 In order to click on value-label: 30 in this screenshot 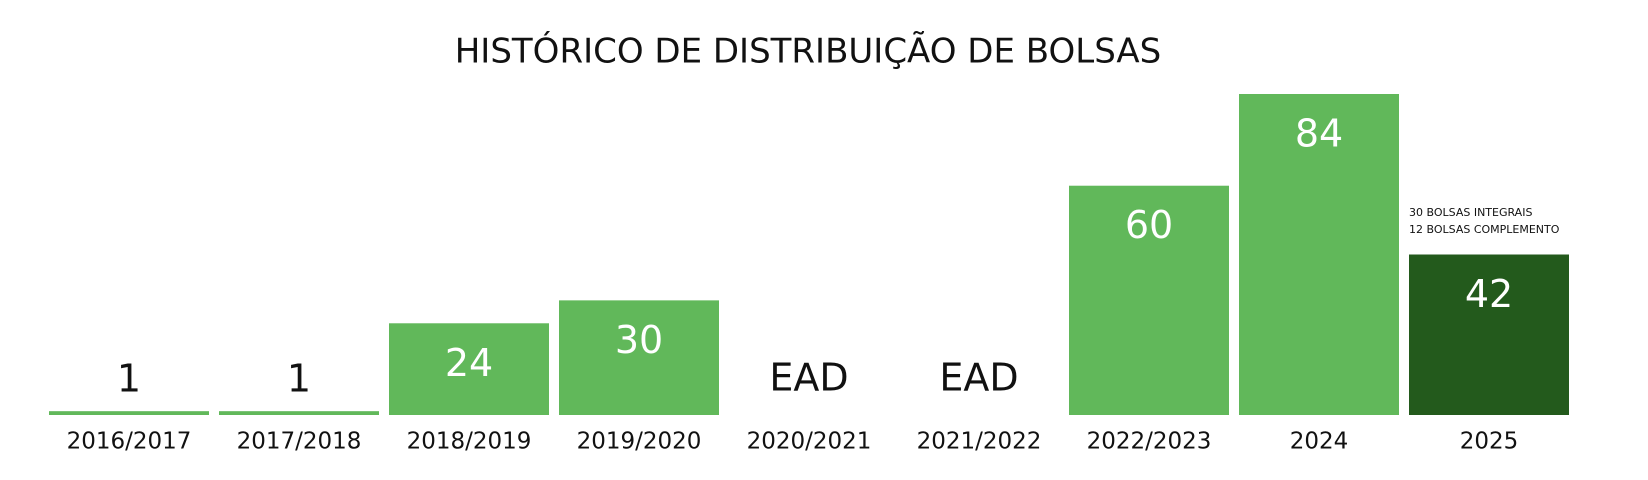, I will do `click(639, 340)`.